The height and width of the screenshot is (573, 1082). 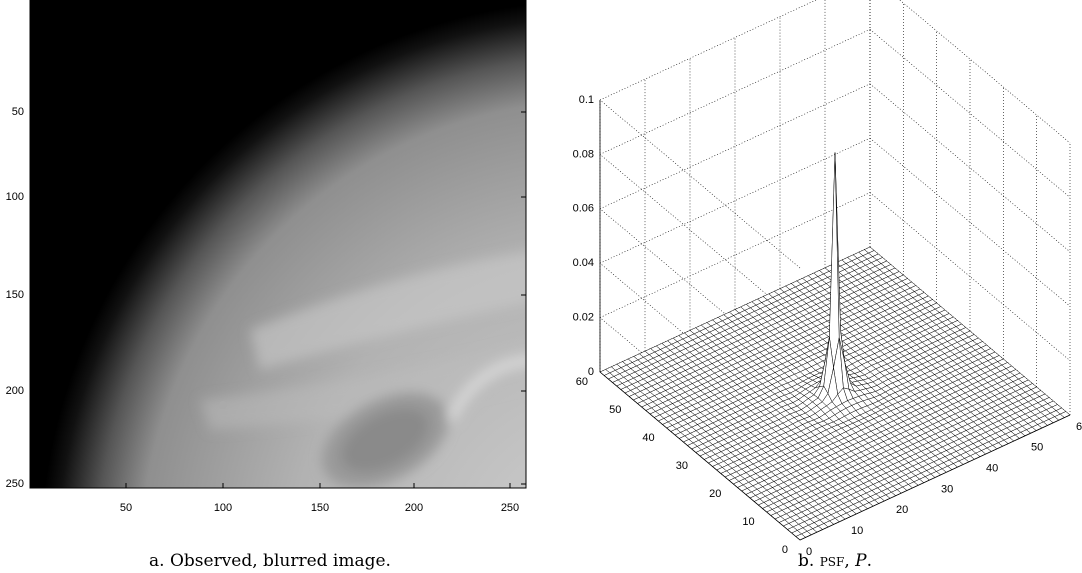 I want to click on x-tick-label: 6, so click(x=1079, y=427).